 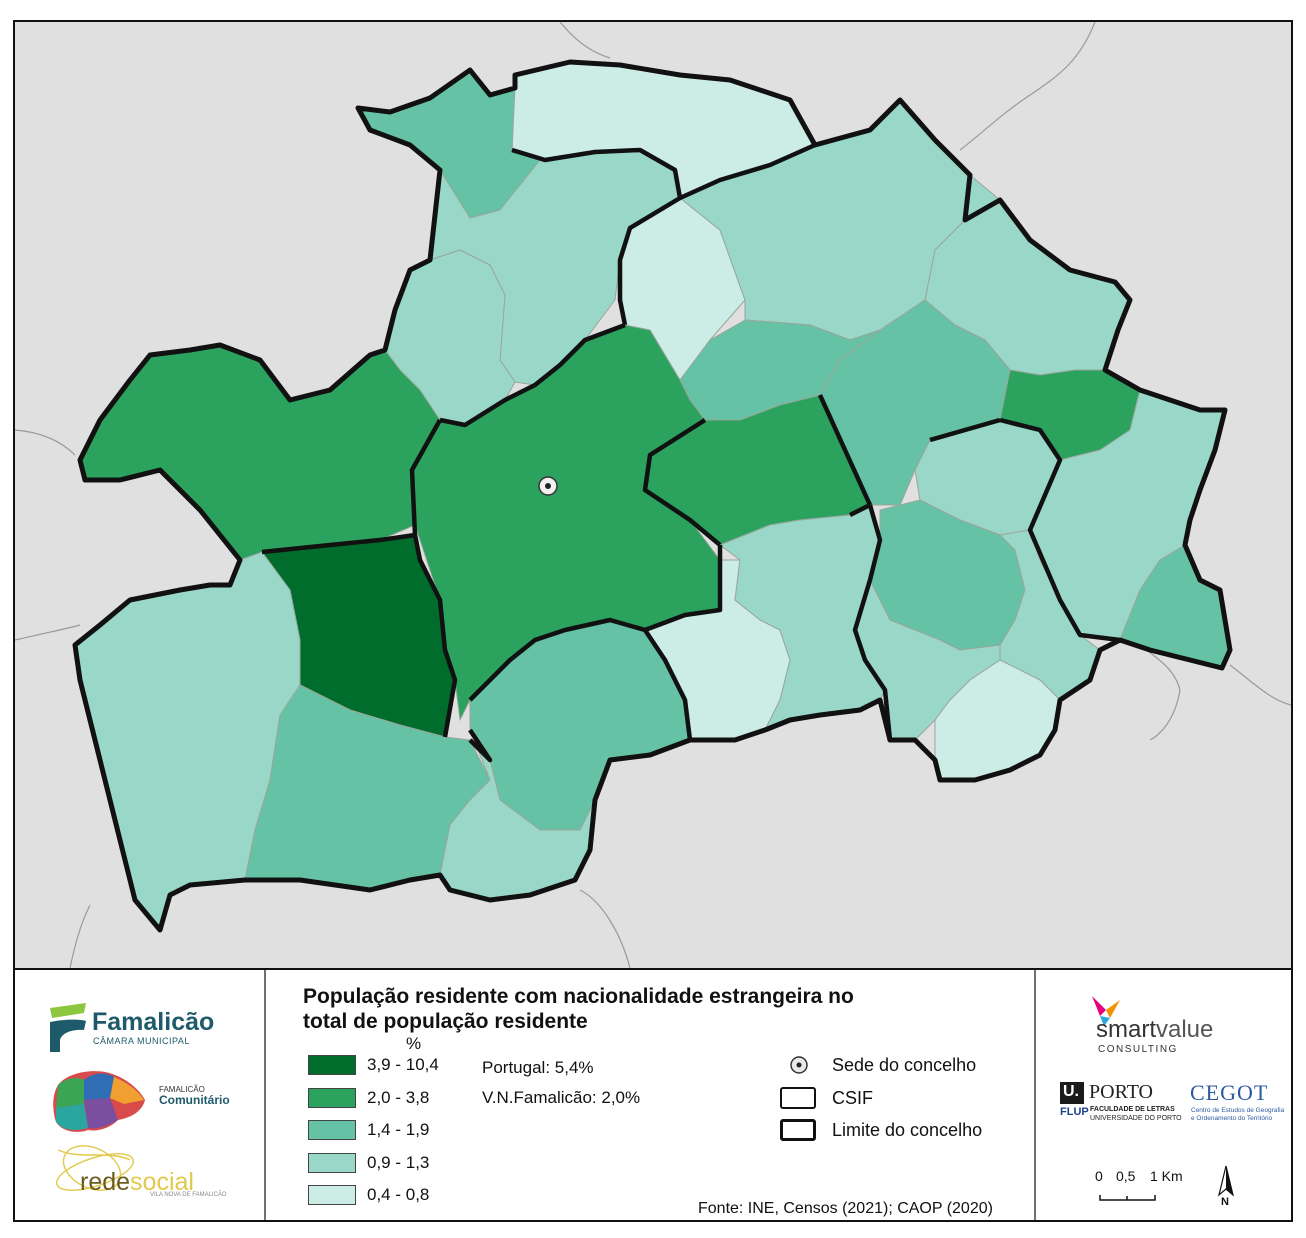 What do you see at coordinates (398, 1162) in the screenshot?
I see `legend-class-label-4: 0,9 - 1,3` at bounding box center [398, 1162].